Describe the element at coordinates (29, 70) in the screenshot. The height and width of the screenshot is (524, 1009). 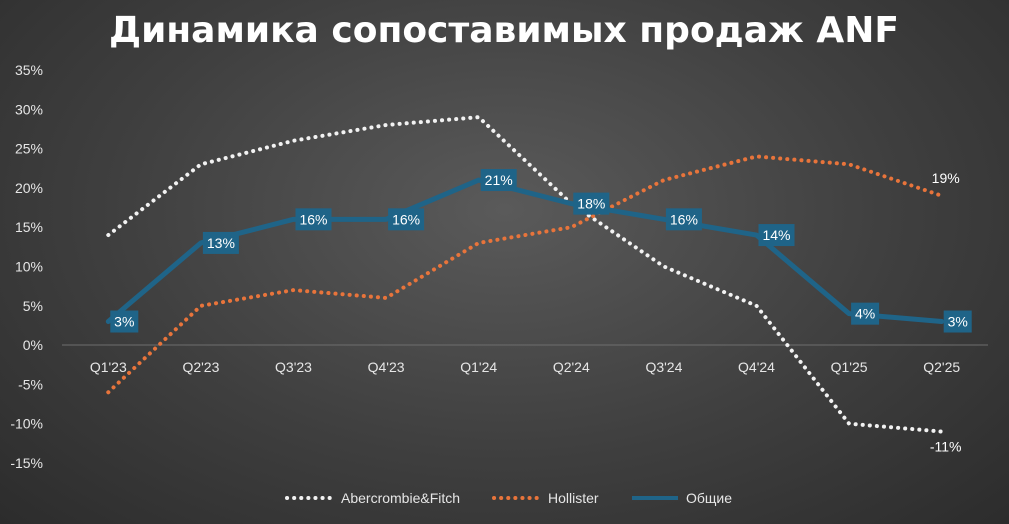
I see `y-tick-label: 35%` at that location.